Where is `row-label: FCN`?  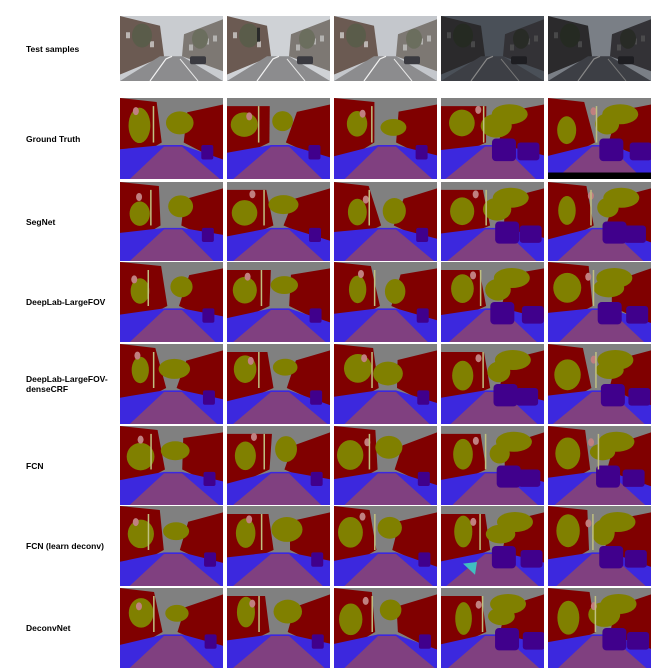
row-label: FCN is located at coordinates (35, 465).